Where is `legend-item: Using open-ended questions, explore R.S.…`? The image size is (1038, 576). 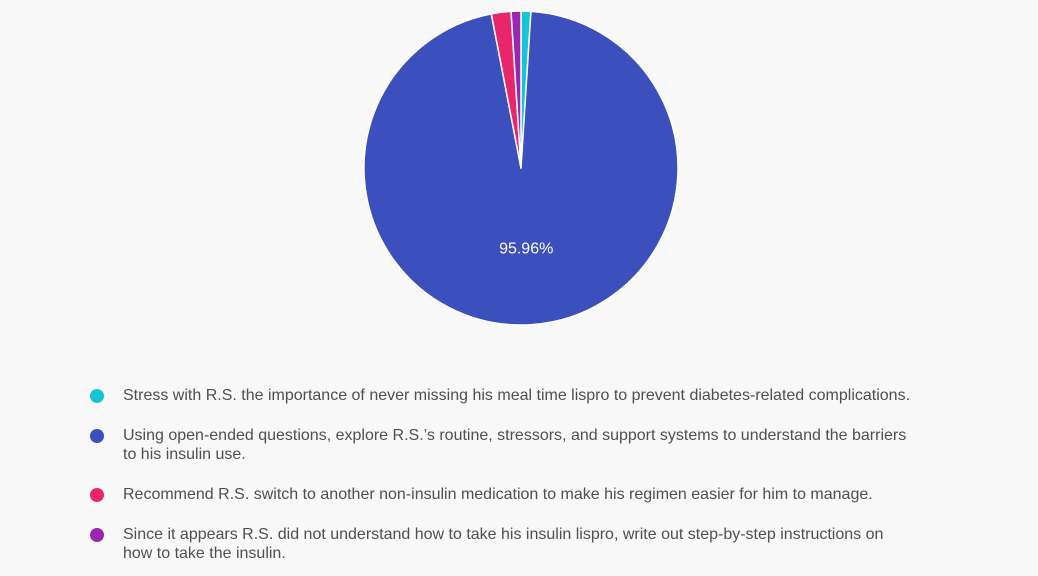 legend-item: Using open-ended questions, explore R.S.… is located at coordinates (500, 445).